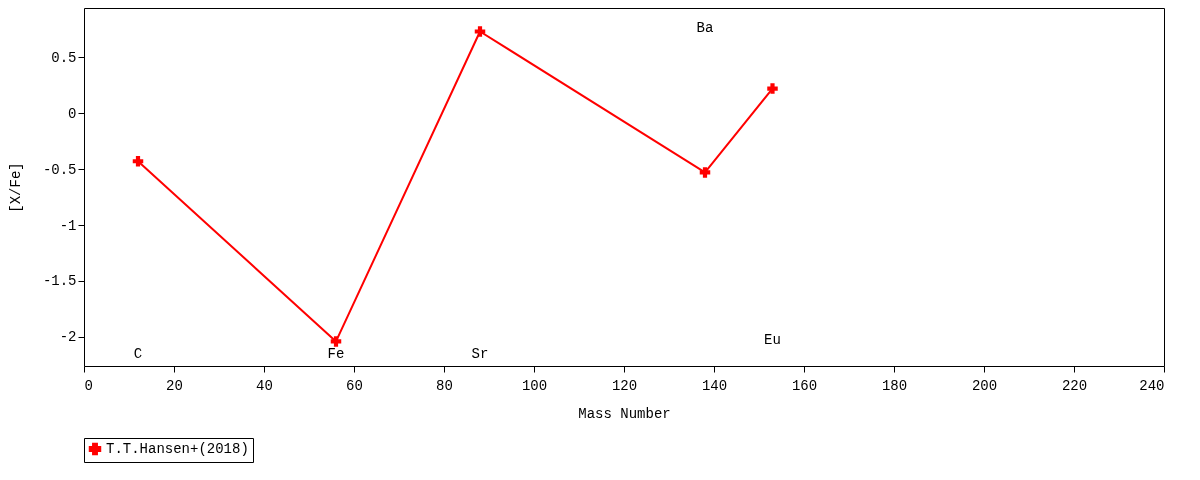  Describe the element at coordinates (138, 354) in the screenshot. I see `annotation: C` at that location.